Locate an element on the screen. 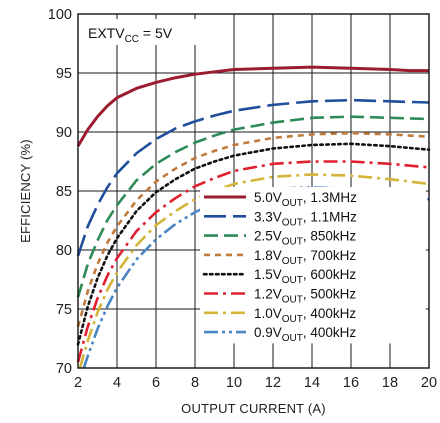  y-tick-label: 100 is located at coordinates (60, 15).